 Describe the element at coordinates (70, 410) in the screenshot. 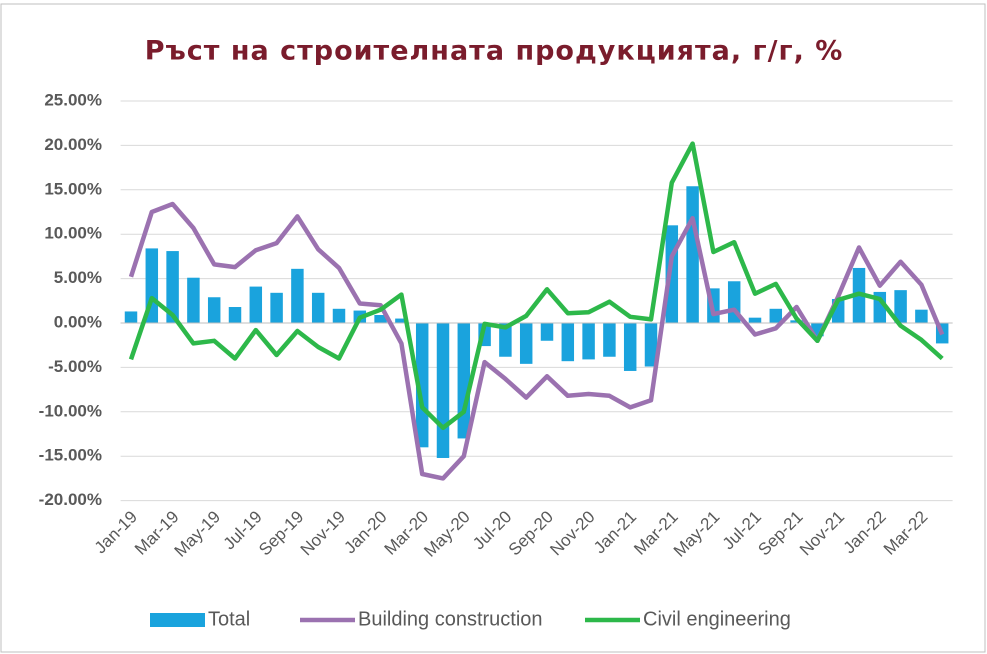

I see `y-tick-label: -10.00%` at that location.